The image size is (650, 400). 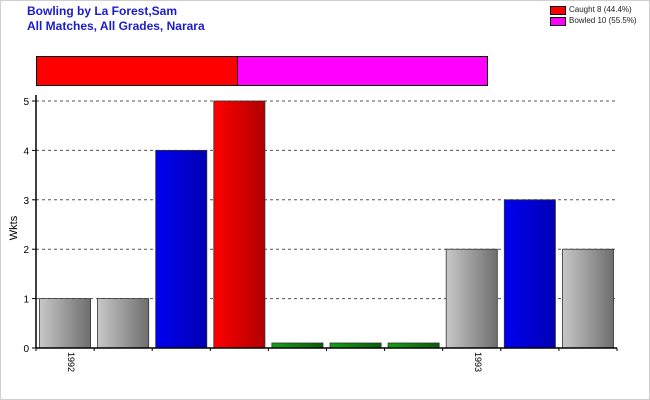 I want to click on summary-segment-bowled, so click(x=362, y=71).